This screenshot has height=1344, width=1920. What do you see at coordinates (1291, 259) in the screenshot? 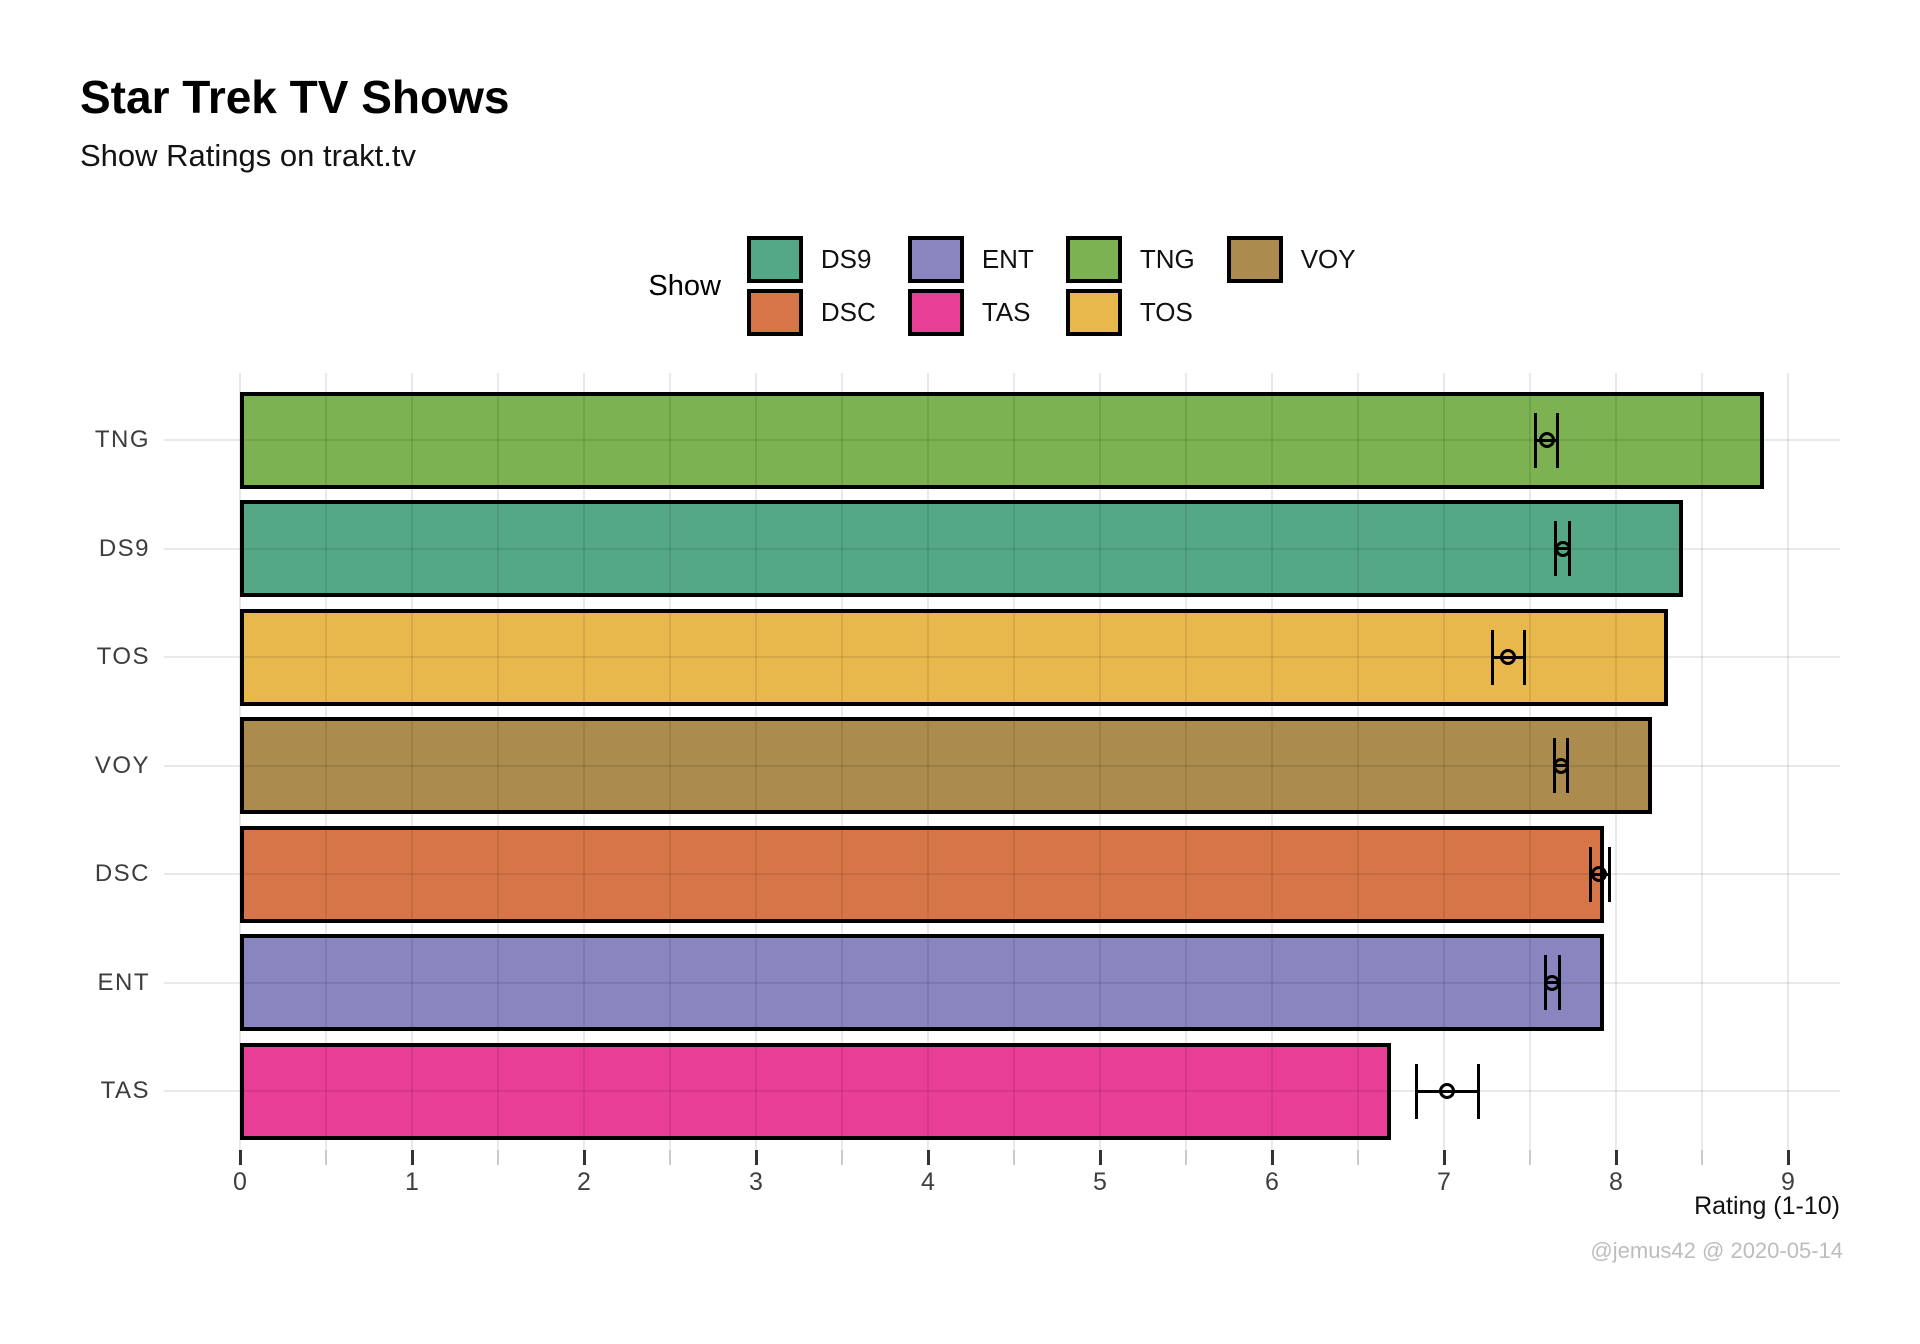
I see `legend-entry-voy: VOY` at bounding box center [1291, 259].